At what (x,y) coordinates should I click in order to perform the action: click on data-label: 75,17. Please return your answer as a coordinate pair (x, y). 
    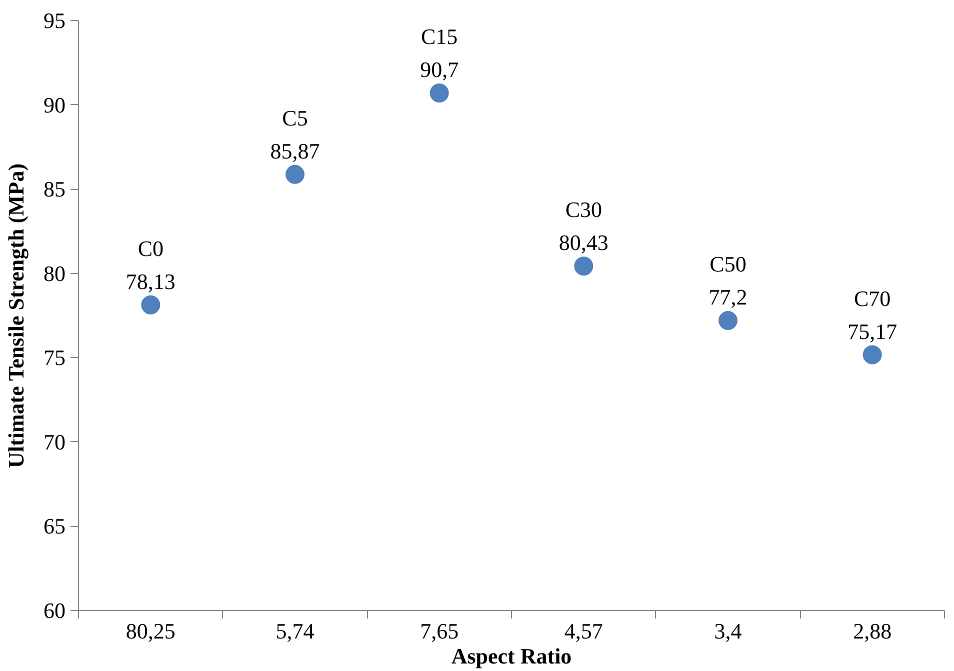
    Looking at the image, I should click on (873, 331).